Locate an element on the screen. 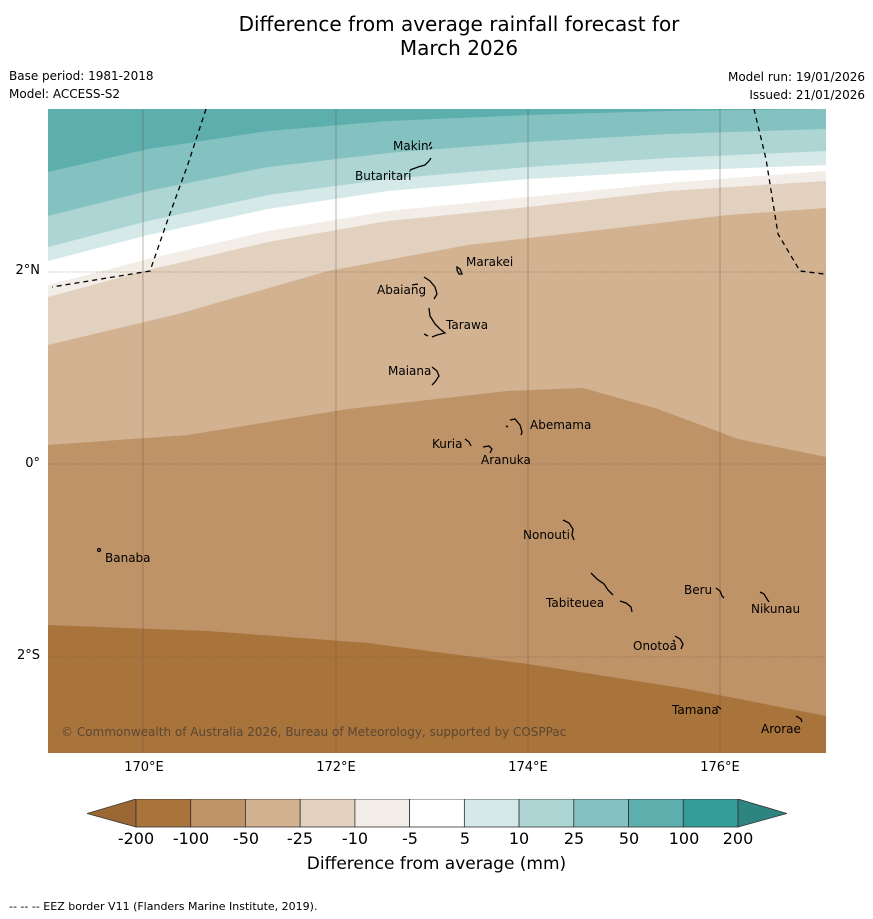 Image resolution: width=873 pixels, height=919 pixels. place-label-tabiteuea: Tabiteuea is located at coordinates (575, 603).